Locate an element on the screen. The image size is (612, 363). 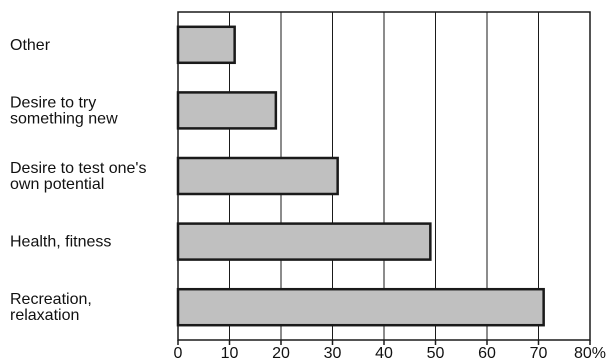
x-tick-label: 20 is located at coordinates (281, 353).